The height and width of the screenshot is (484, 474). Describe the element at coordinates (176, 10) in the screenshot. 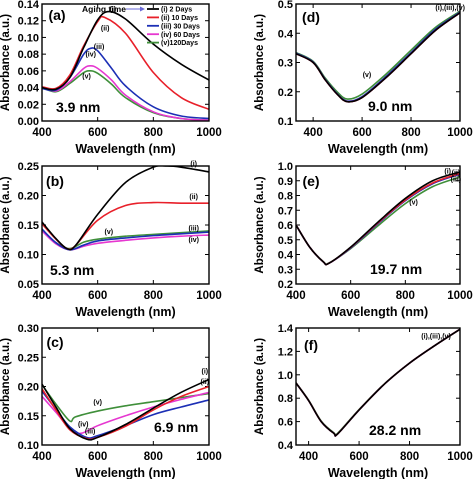

I see `legend-entry-label: (i) 2 Days` at that location.